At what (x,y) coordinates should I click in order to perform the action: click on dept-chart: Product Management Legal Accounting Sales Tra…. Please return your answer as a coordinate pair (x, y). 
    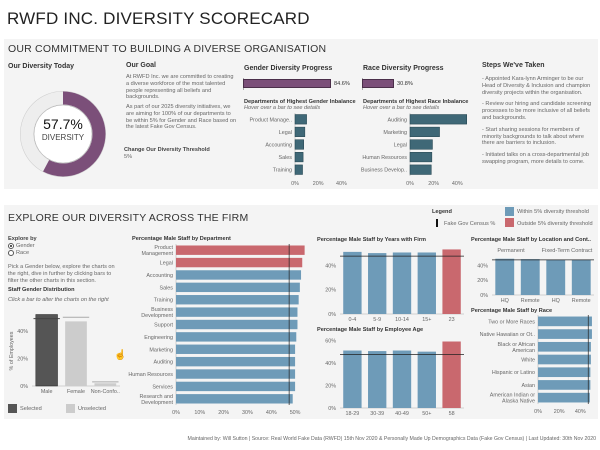
    Looking at the image, I should click on (220, 330).